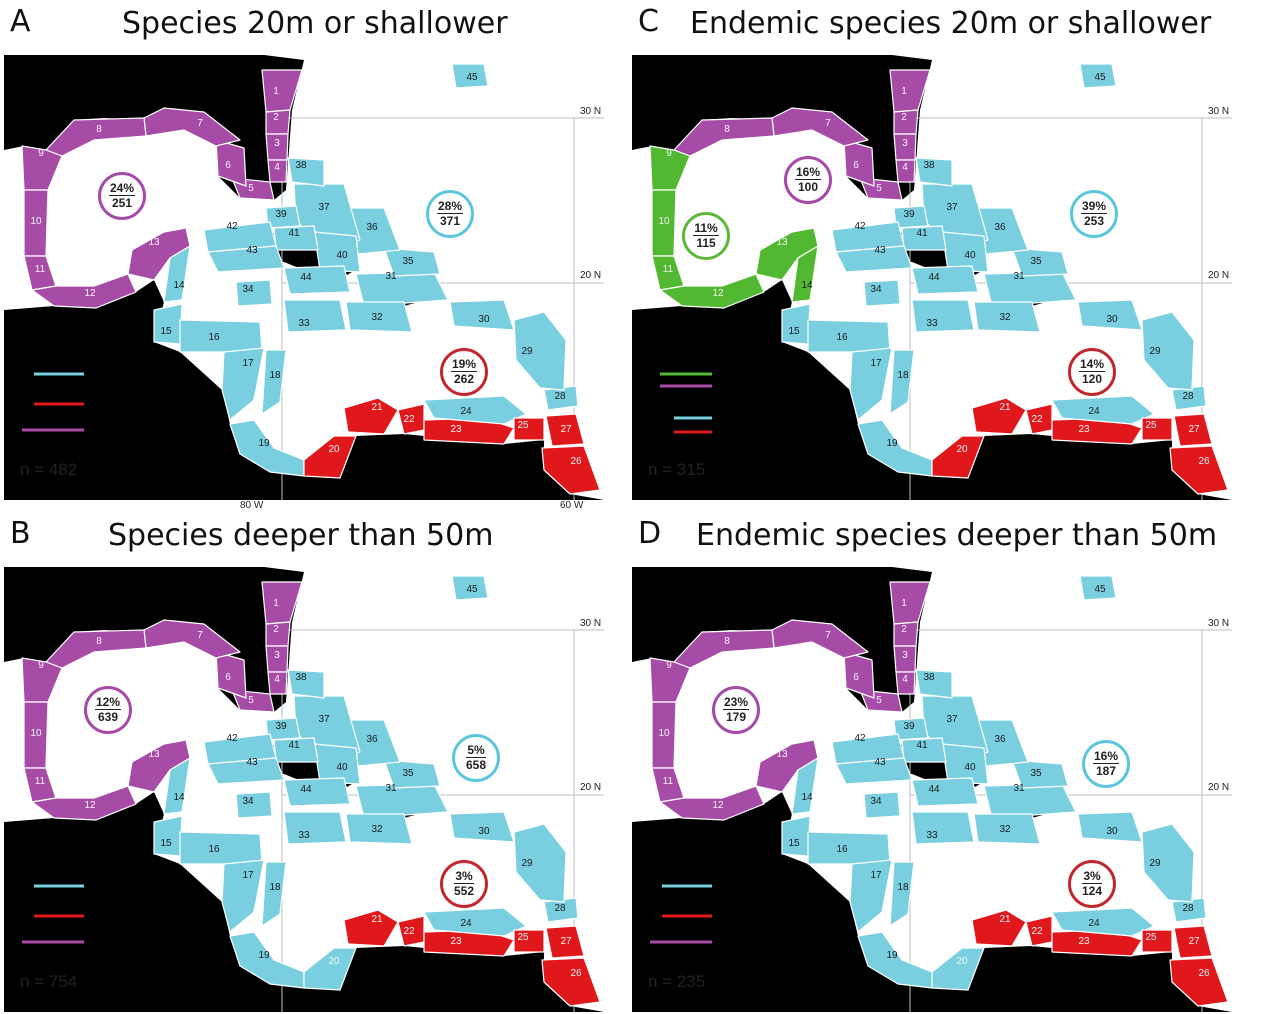 The height and width of the screenshot is (1014, 1266). I want to click on region-number: 3, so click(277, 143).